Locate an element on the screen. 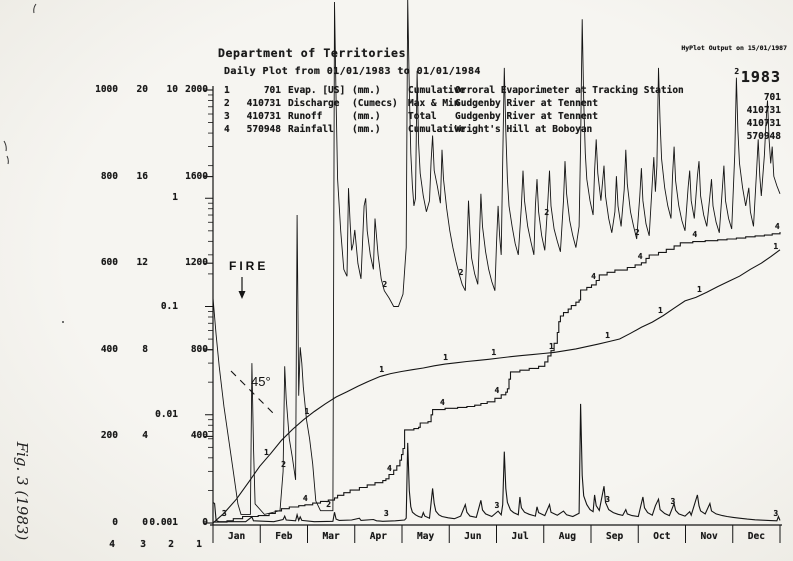 The width and height of the screenshot is (793, 561). angle-45-annotation: 45° is located at coordinates (261, 381).